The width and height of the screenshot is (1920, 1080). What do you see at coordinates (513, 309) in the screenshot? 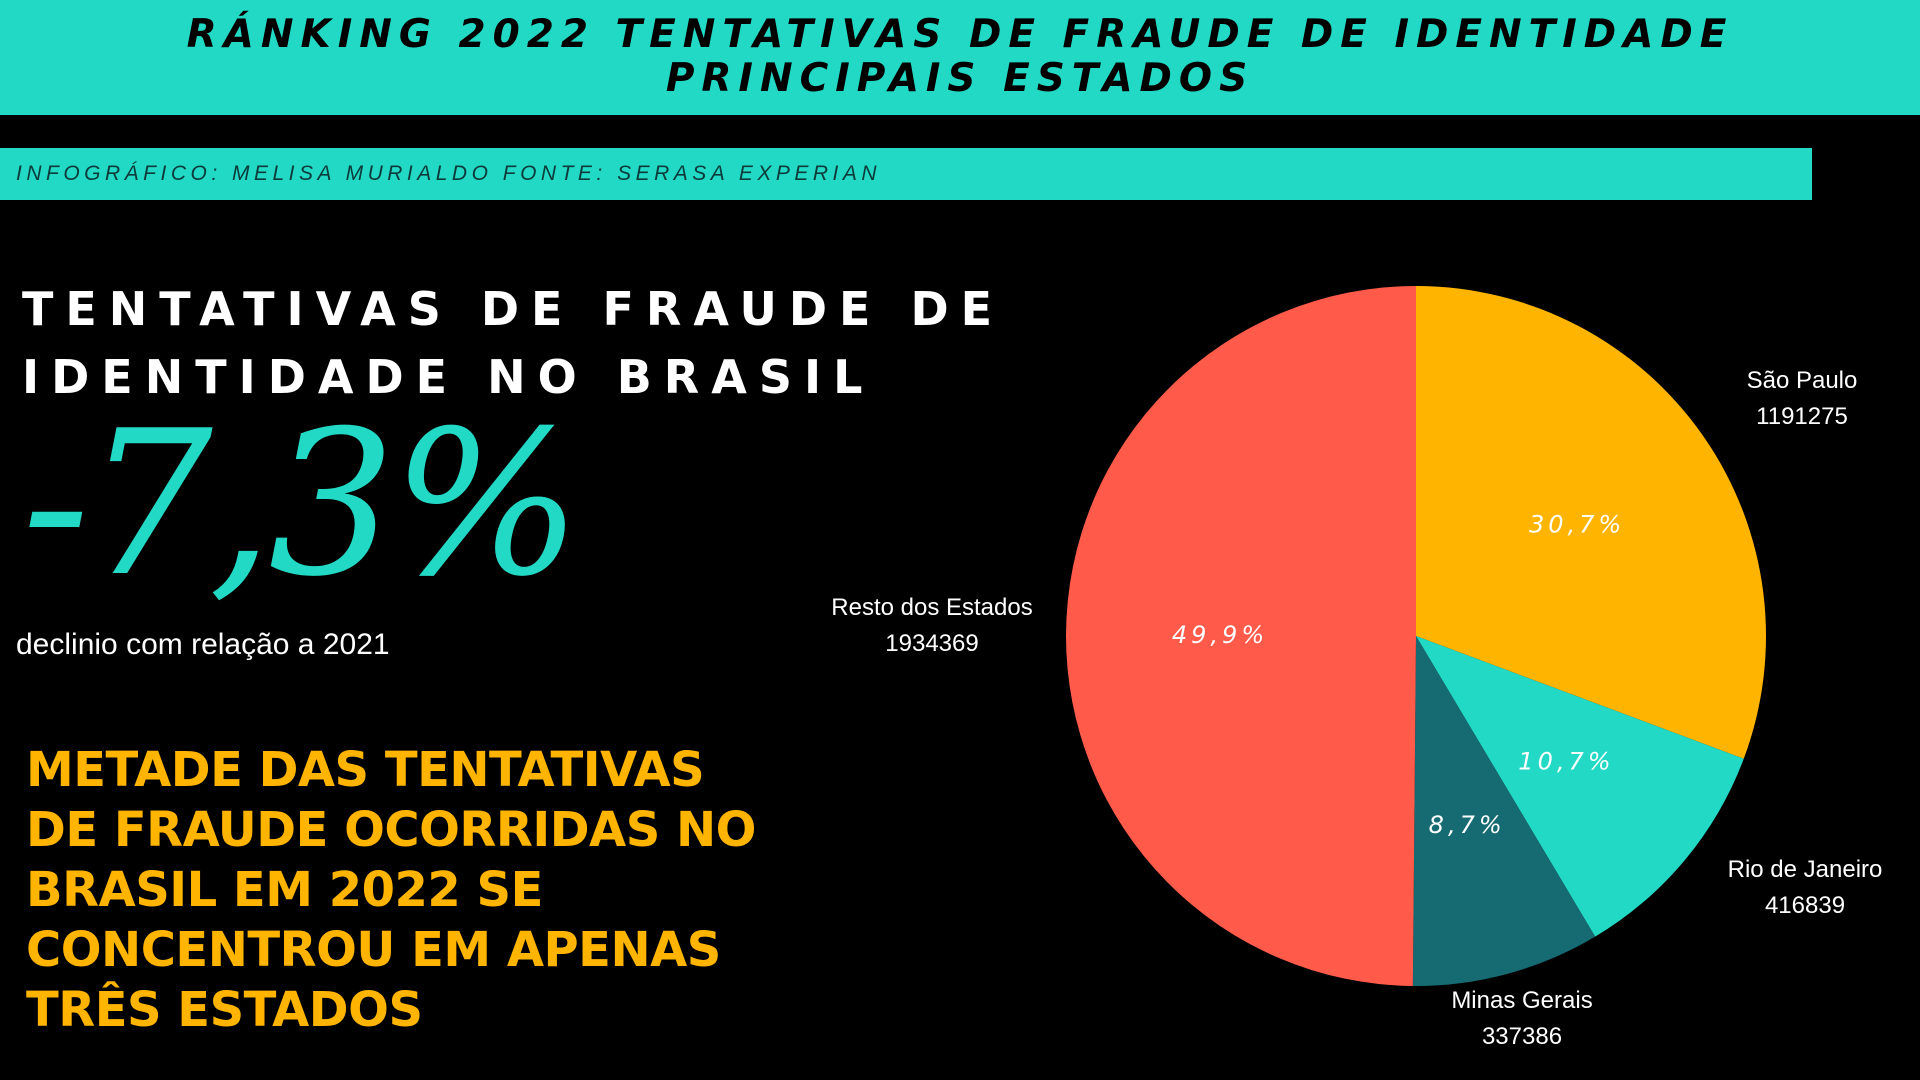
I see `headline-line-1: TENTATIVAS DE FRAUDE DE` at bounding box center [513, 309].